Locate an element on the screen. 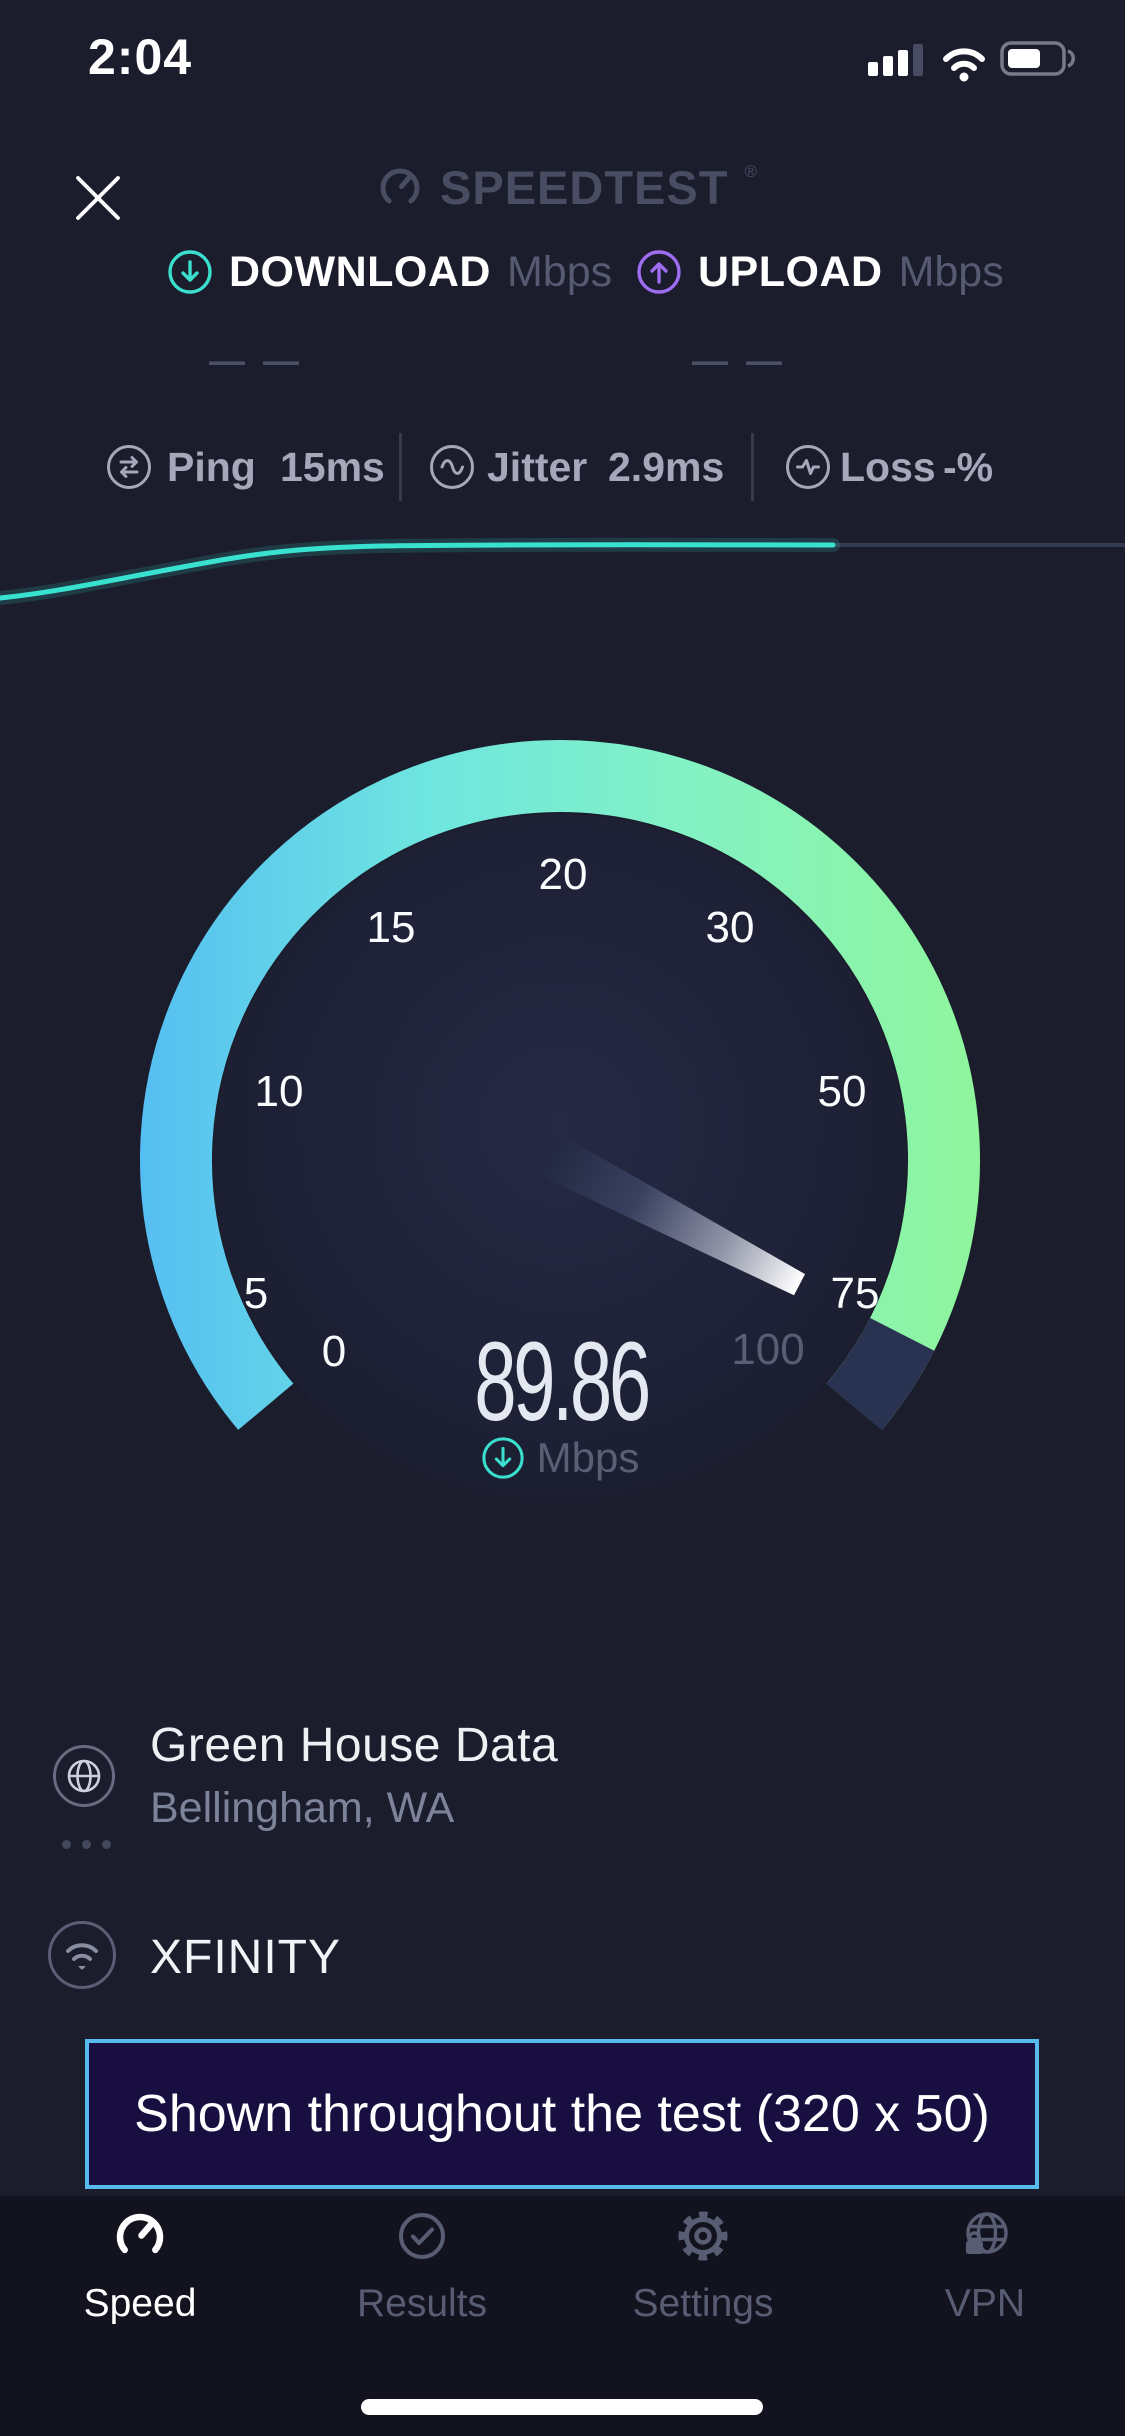  jitter-label: Jitter is located at coordinates (537, 467).